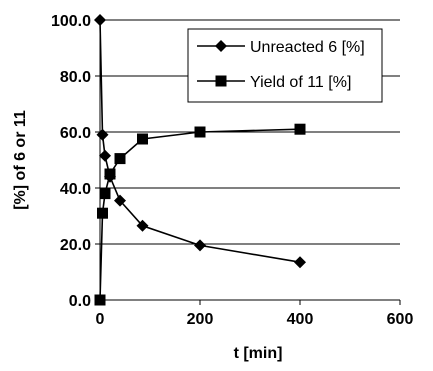 Image resolution: width=433 pixels, height=371 pixels. Describe the element at coordinates (200, 319) in the screenshot. I see `x-tick-label: 200` at that location.